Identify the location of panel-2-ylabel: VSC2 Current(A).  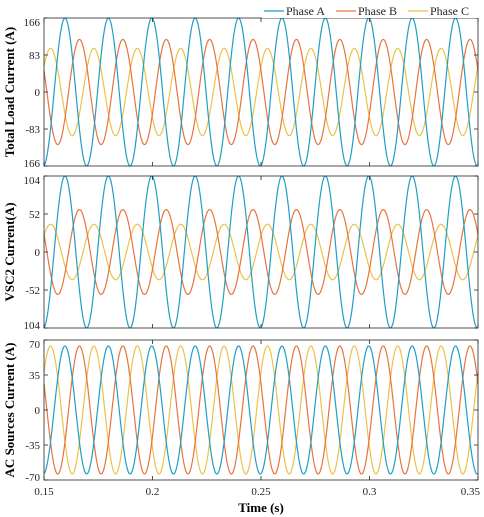
(9, 251).